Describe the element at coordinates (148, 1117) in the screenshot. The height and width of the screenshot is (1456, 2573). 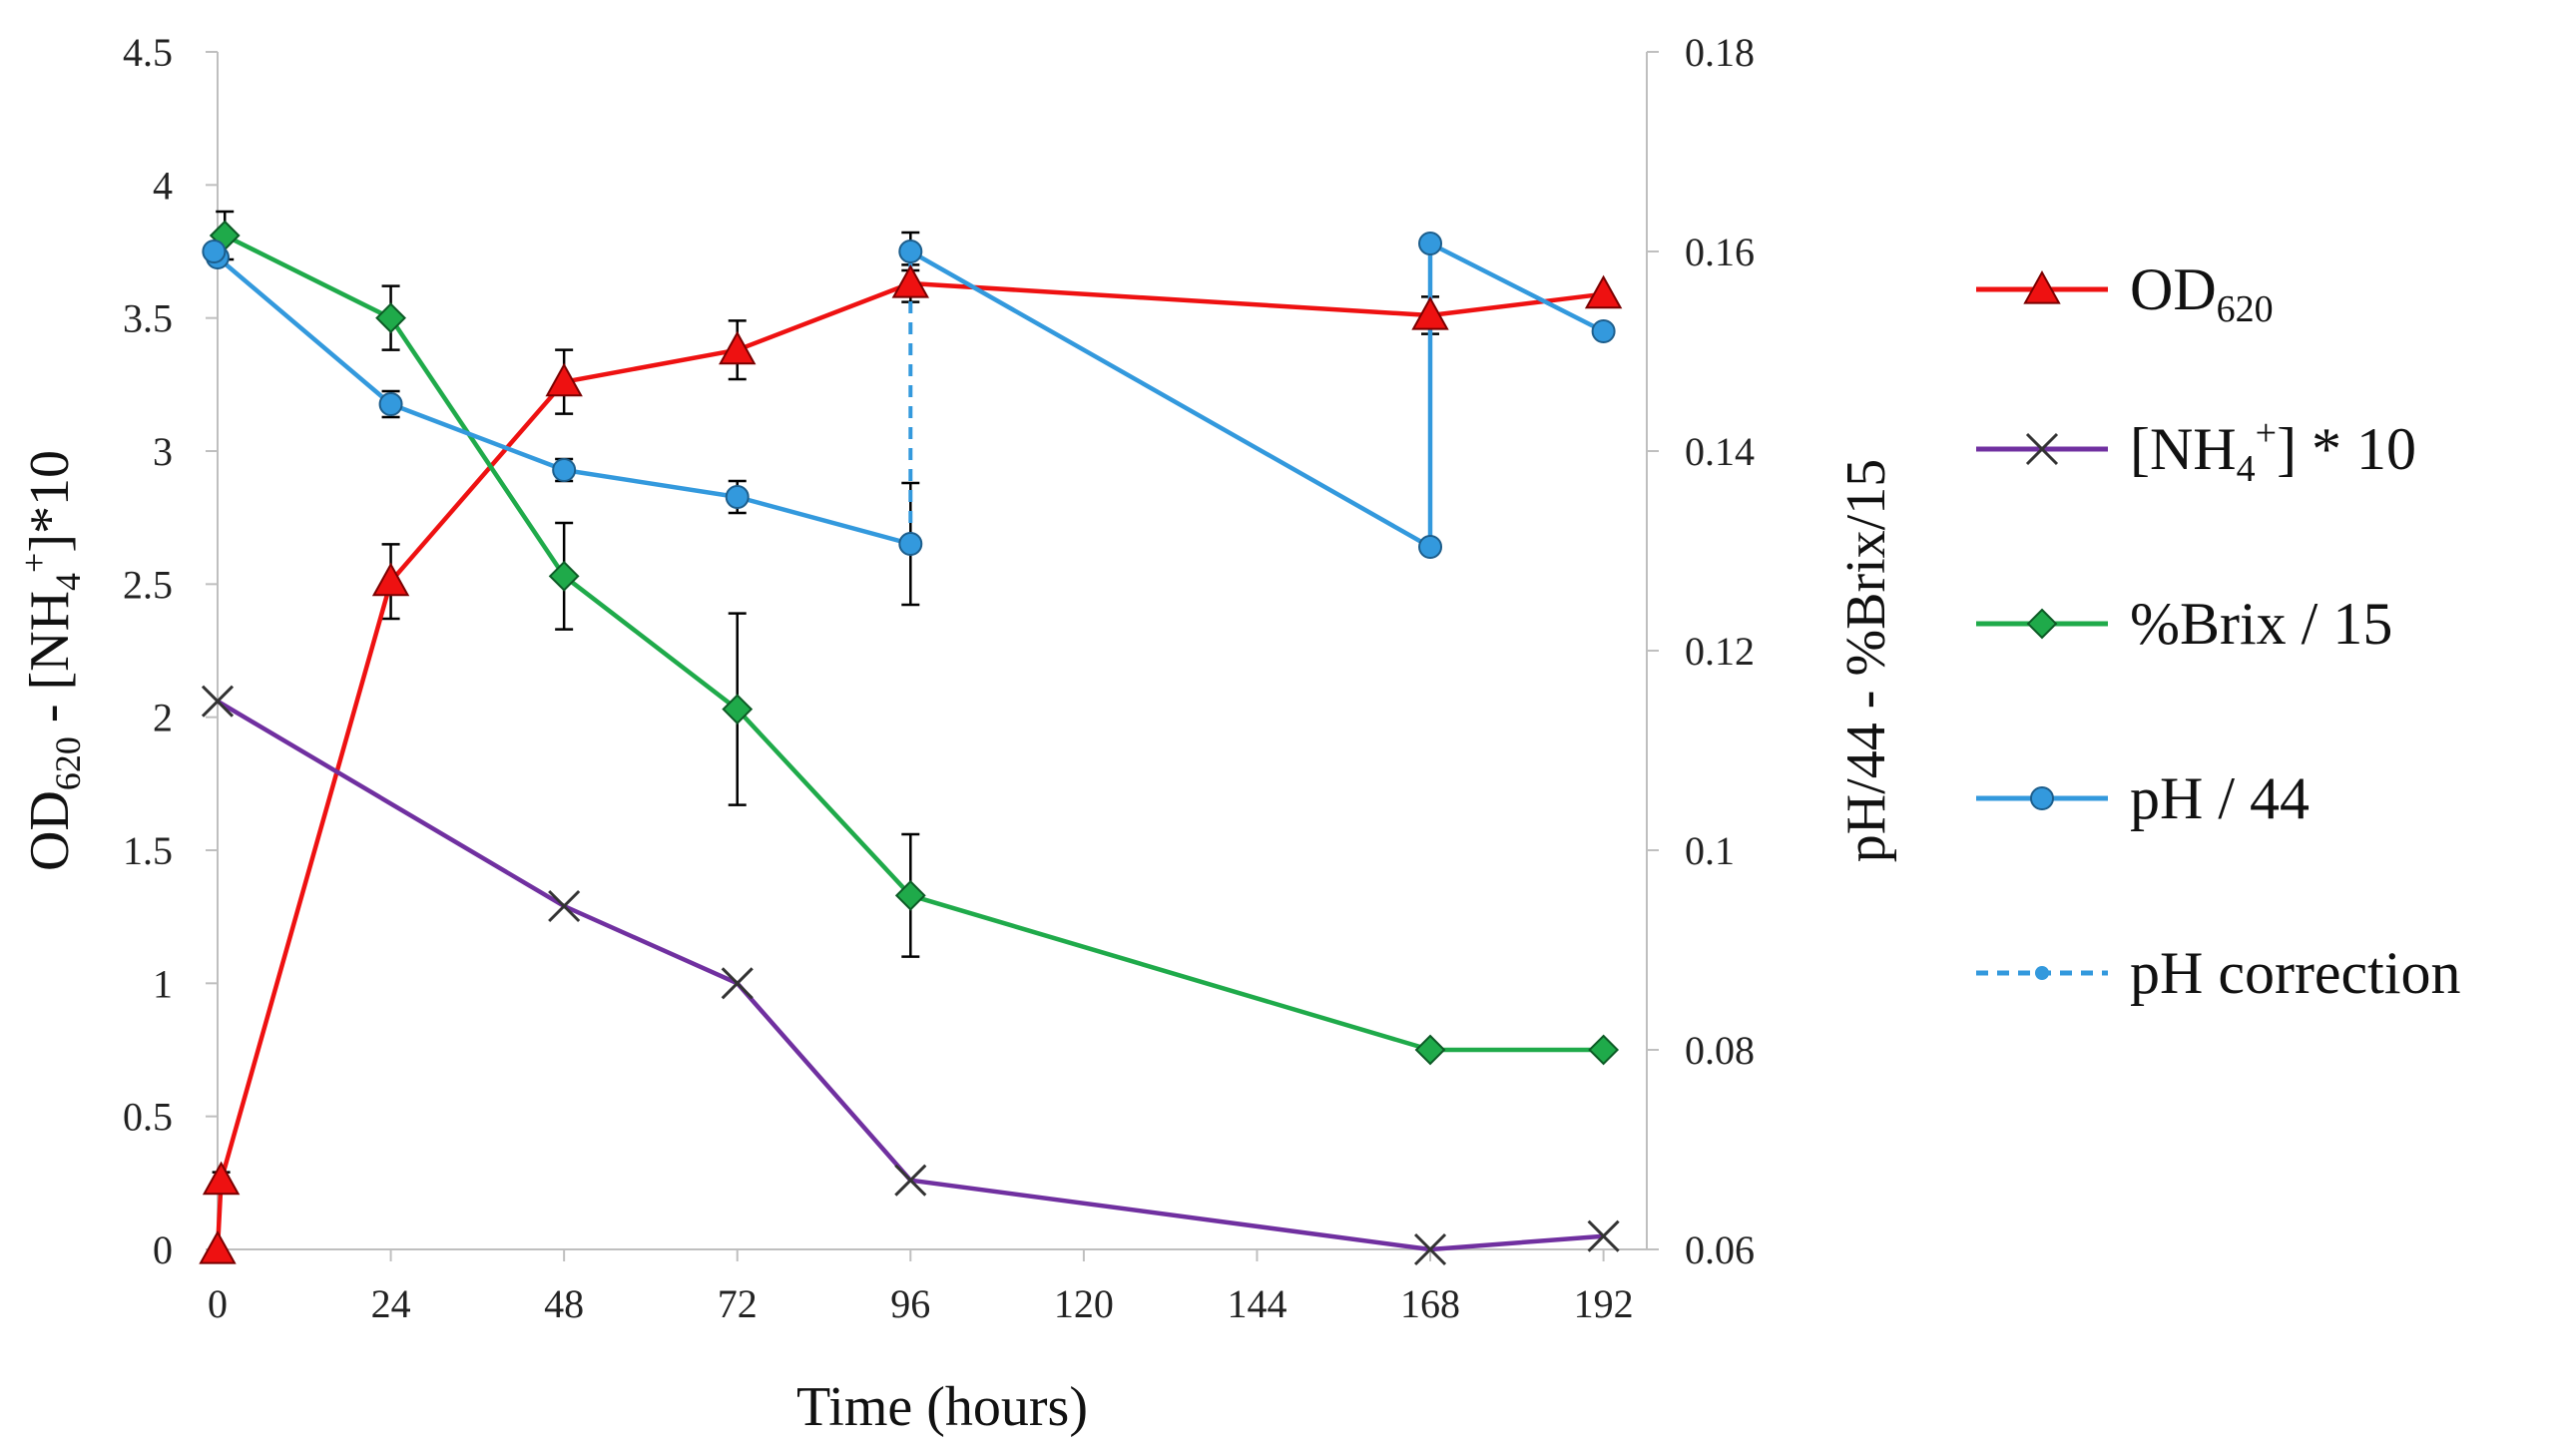
I see `y-left-tick-label: 0.5` at that location.